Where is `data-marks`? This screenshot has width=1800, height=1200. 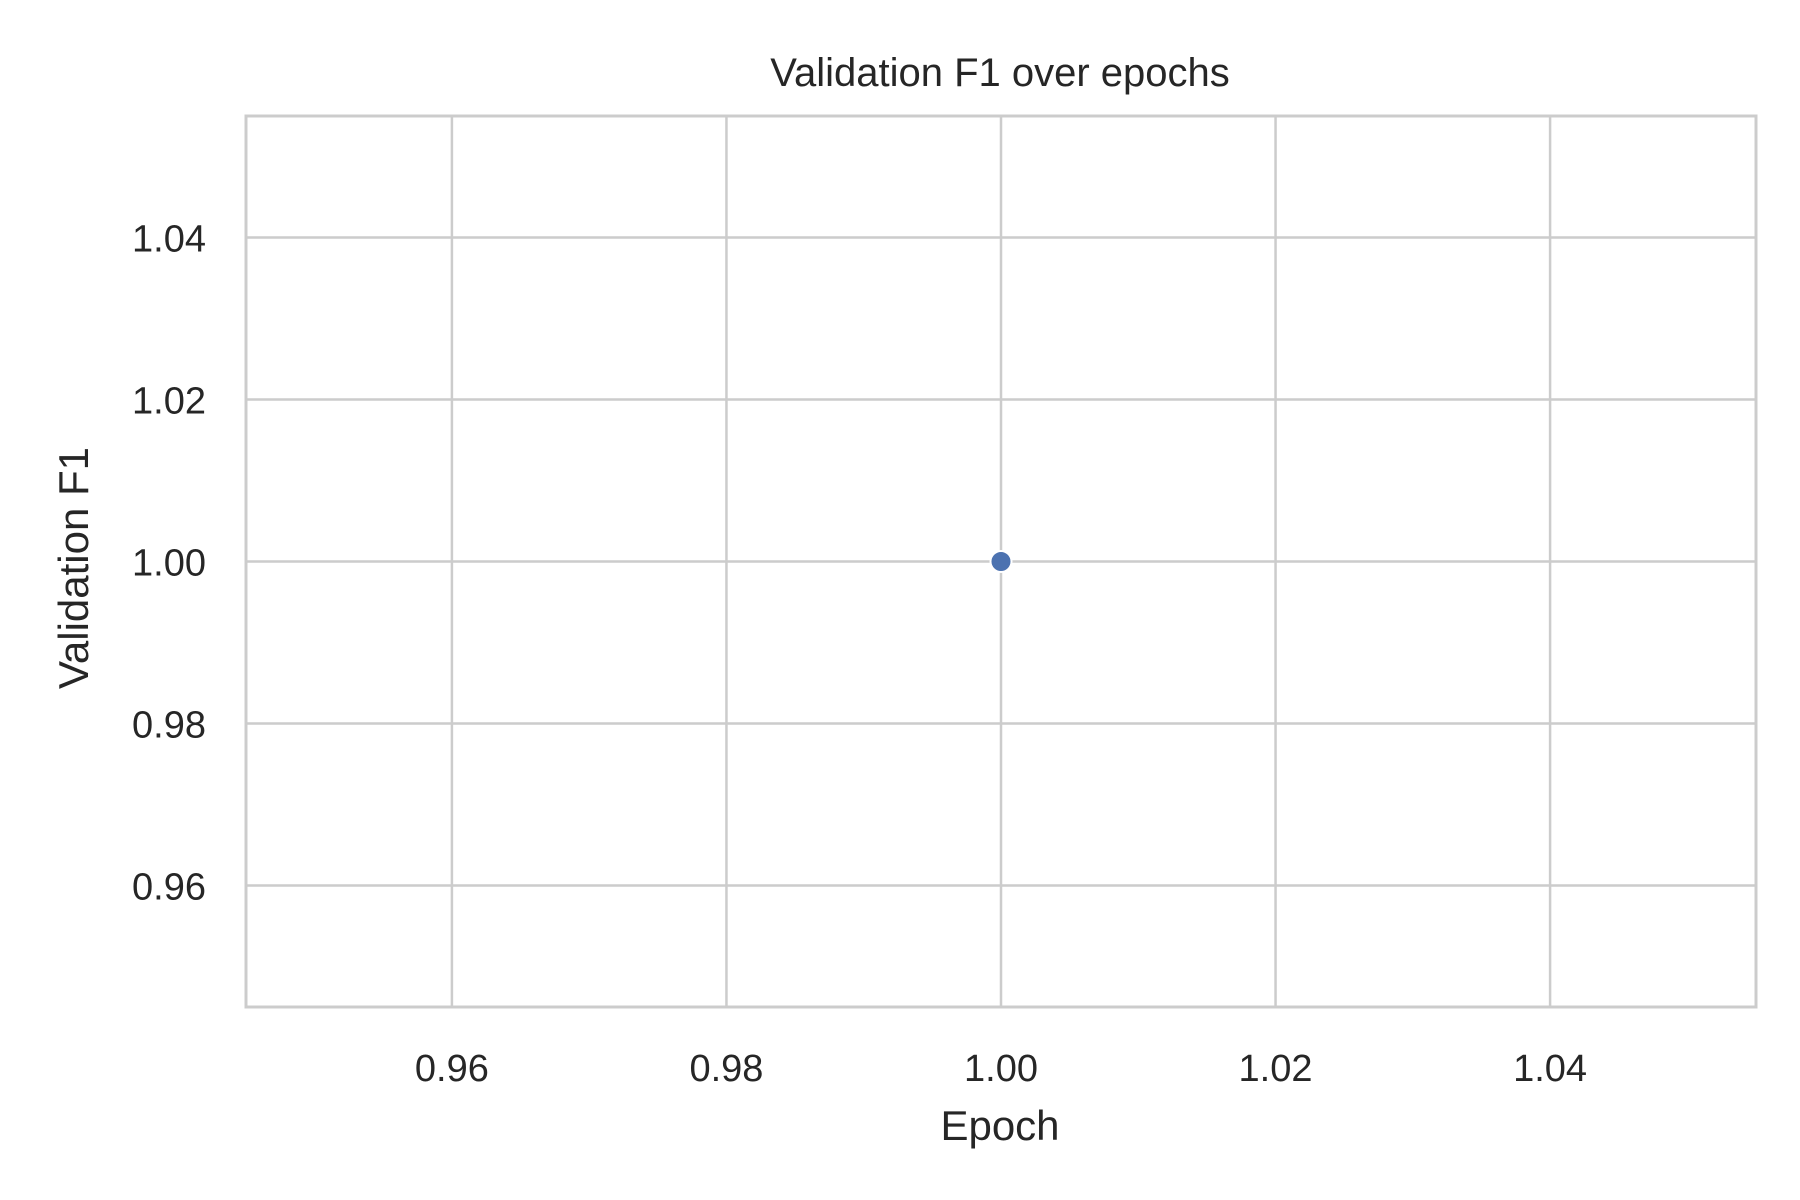 data-marks is located at coordinates (1001, 561).